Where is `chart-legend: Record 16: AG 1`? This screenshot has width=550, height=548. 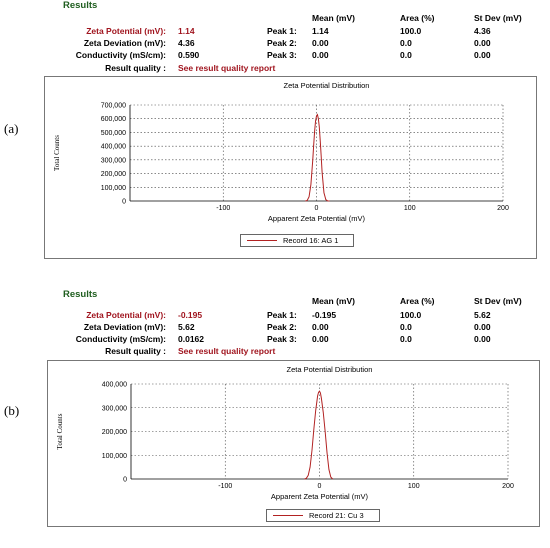
chart-legend: Record 16: AG 1 is located at coordinates (297, 240).